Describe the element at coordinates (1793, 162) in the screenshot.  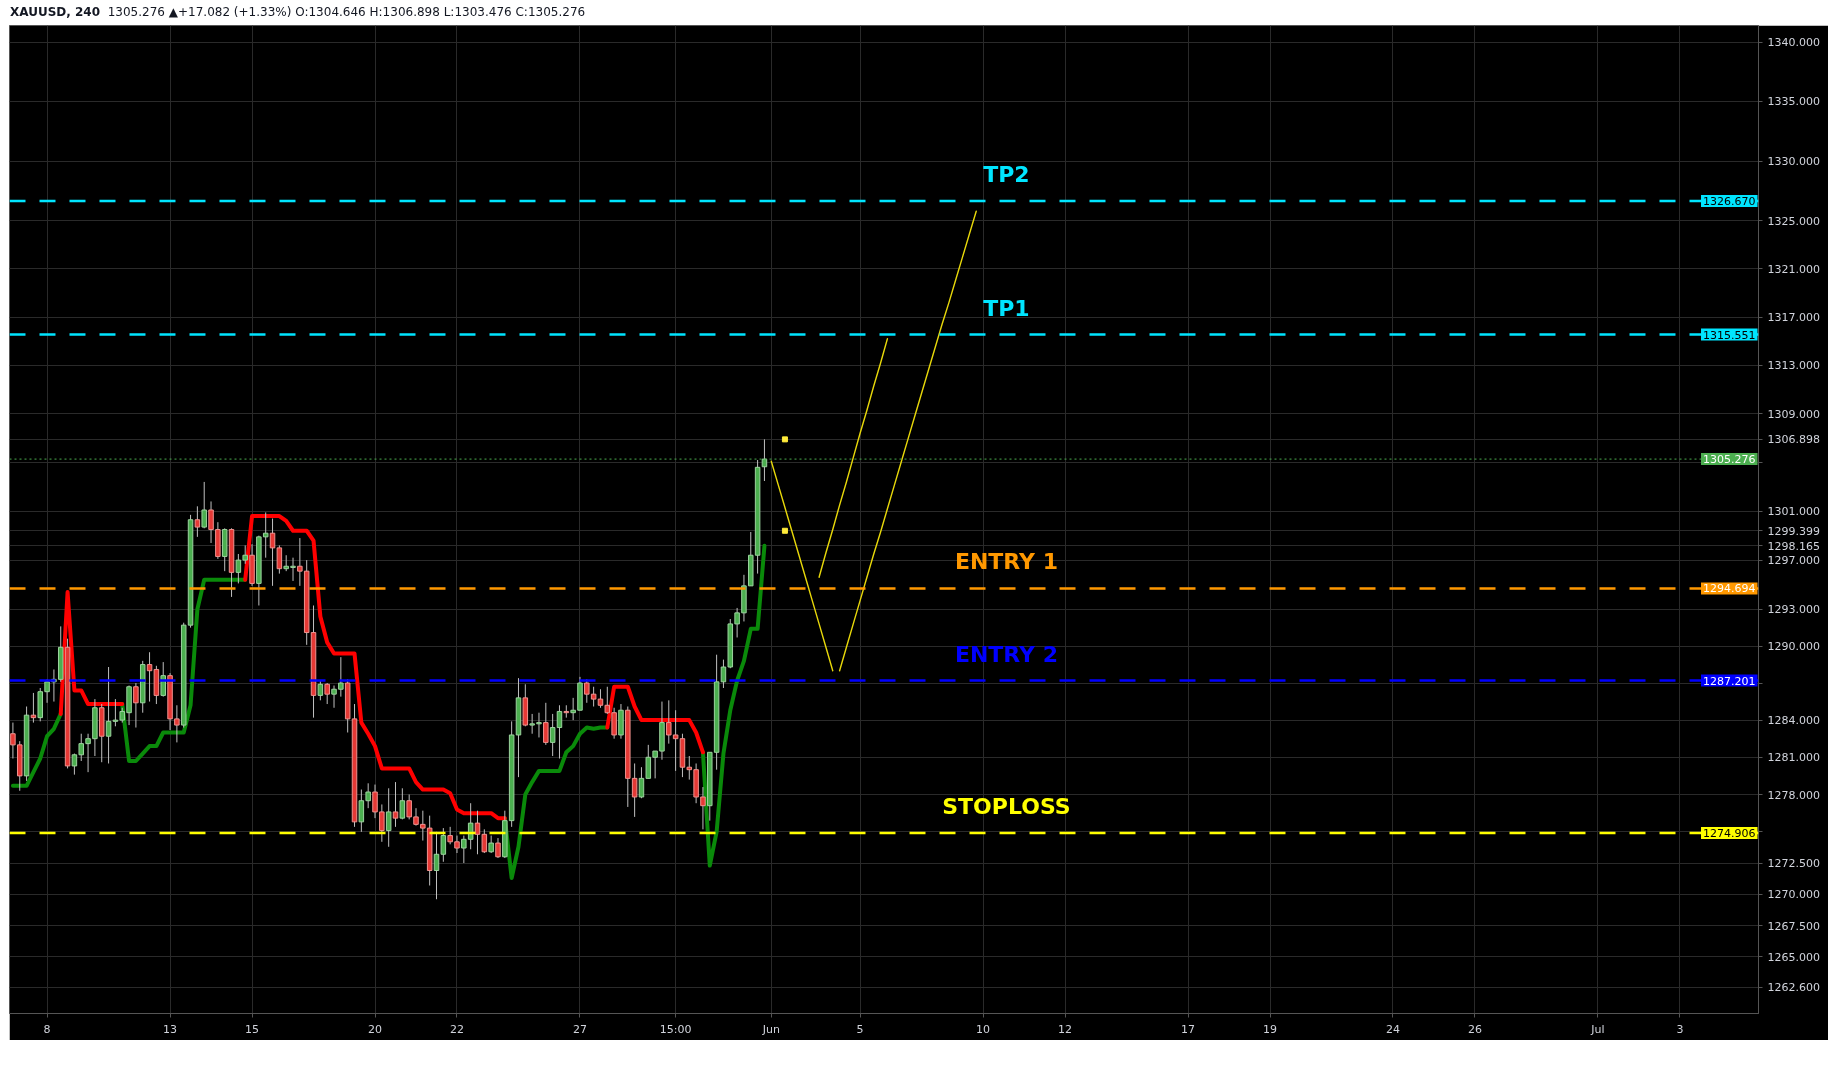
I see `y-tick-label: 1330.000` at that location.